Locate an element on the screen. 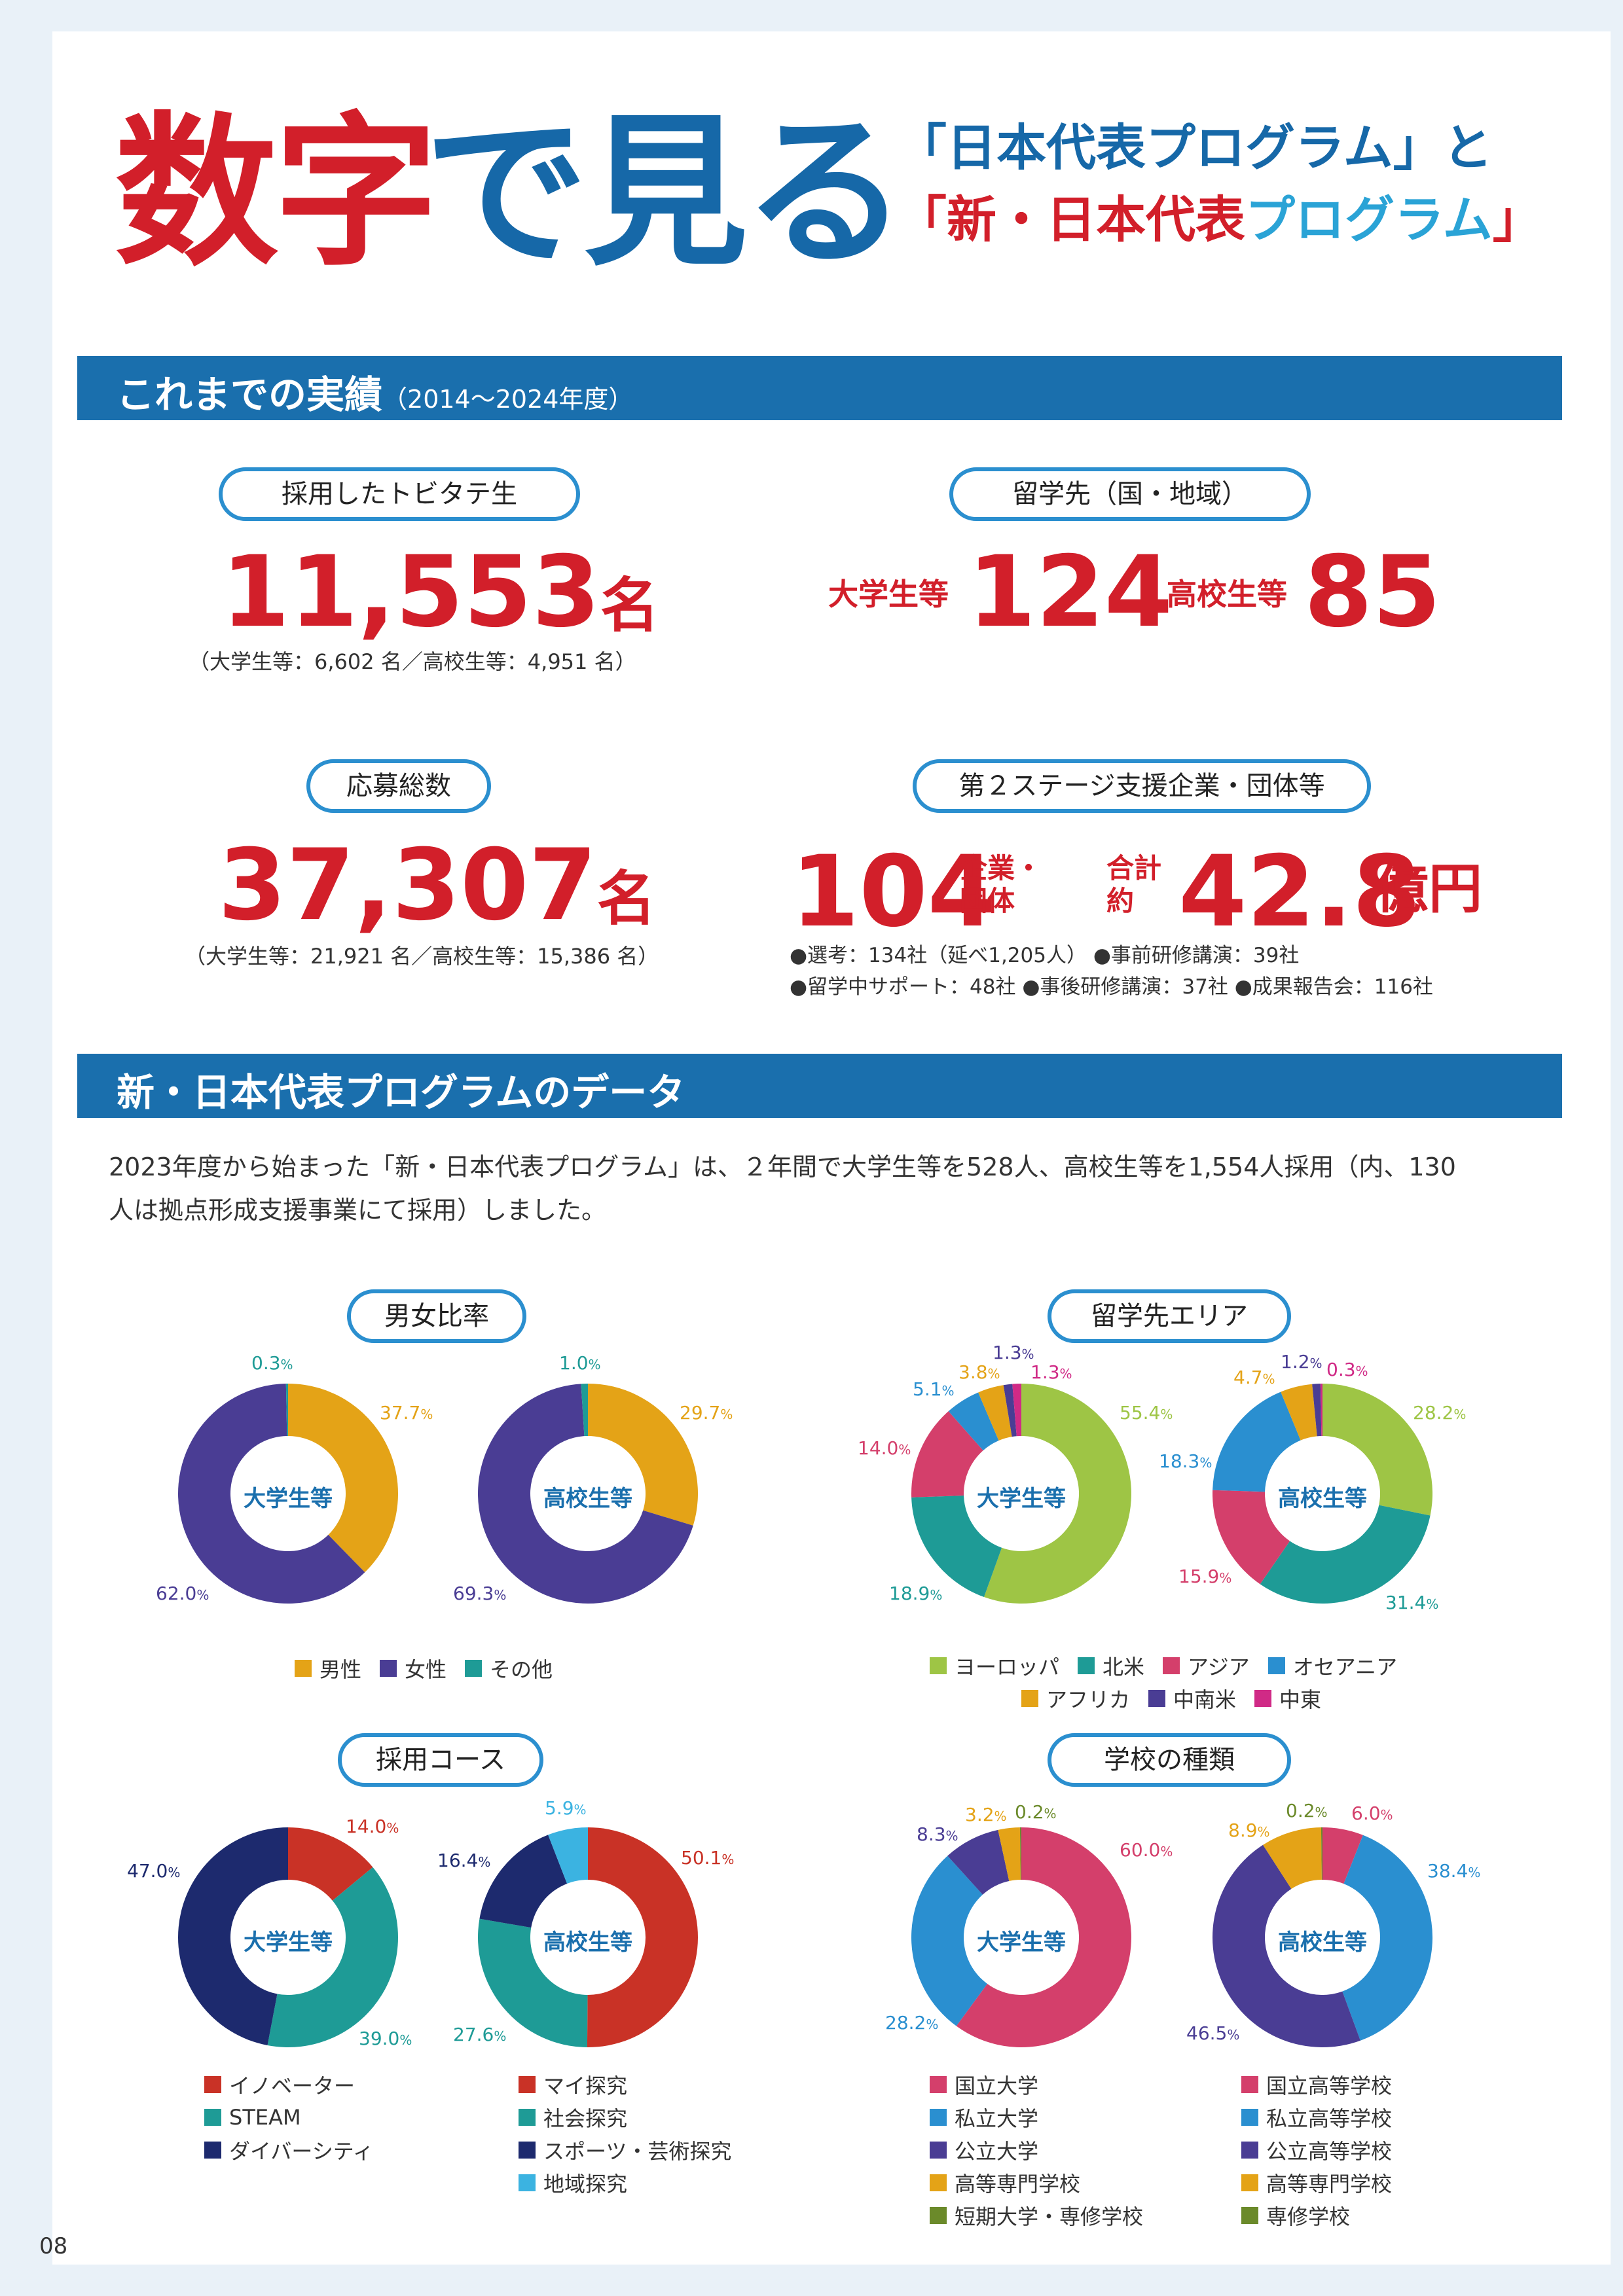 This screenshot has height=2296, width=1623. donut-slice-高等専門学校 is located at coordinates (1009, 1855).